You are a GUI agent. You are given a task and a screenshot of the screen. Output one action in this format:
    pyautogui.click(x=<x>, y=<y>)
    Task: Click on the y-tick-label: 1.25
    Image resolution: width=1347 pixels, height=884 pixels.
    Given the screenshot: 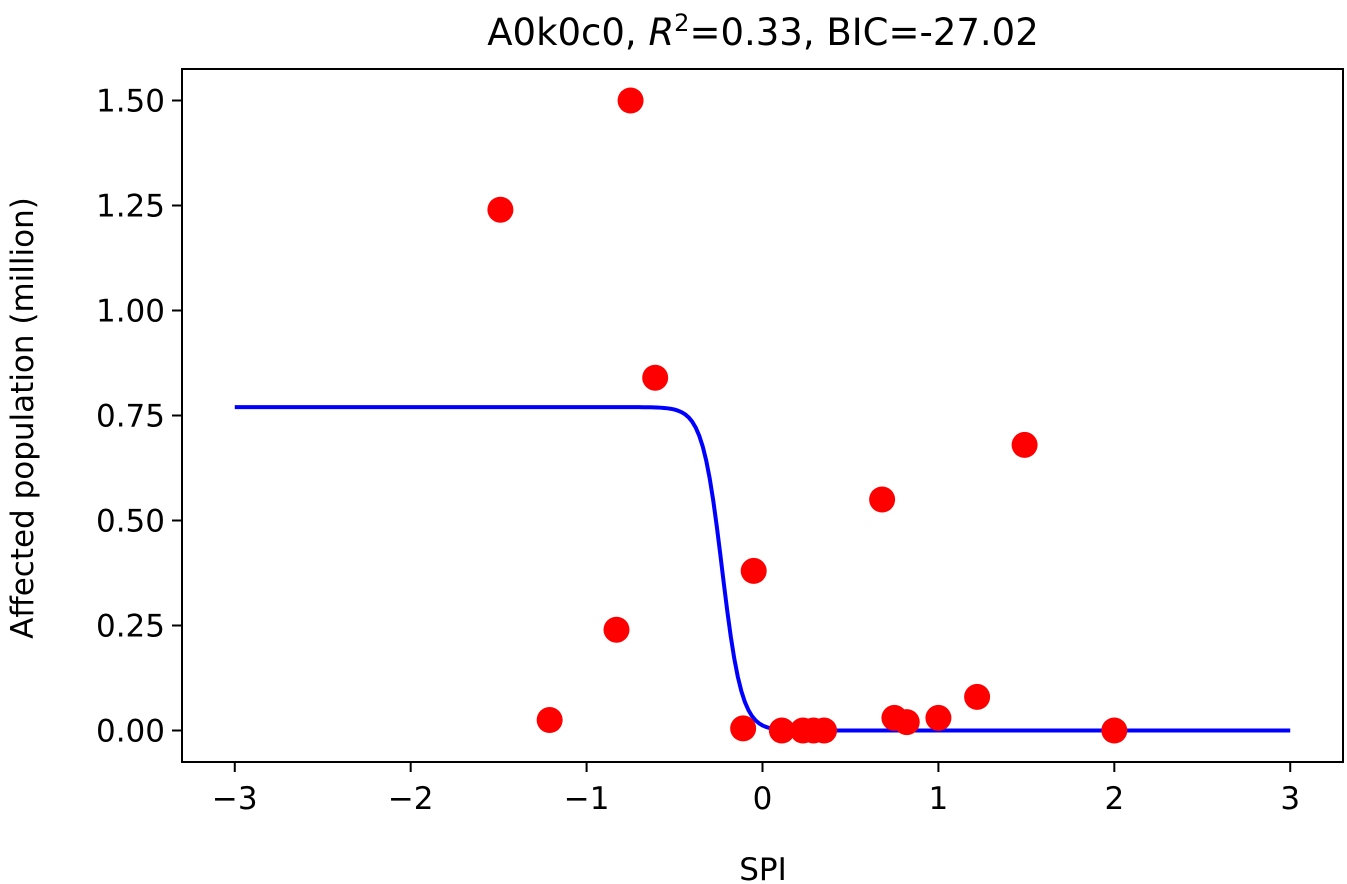 What is the action you would take?
    pyautogui.click(x=130, y=207)
    